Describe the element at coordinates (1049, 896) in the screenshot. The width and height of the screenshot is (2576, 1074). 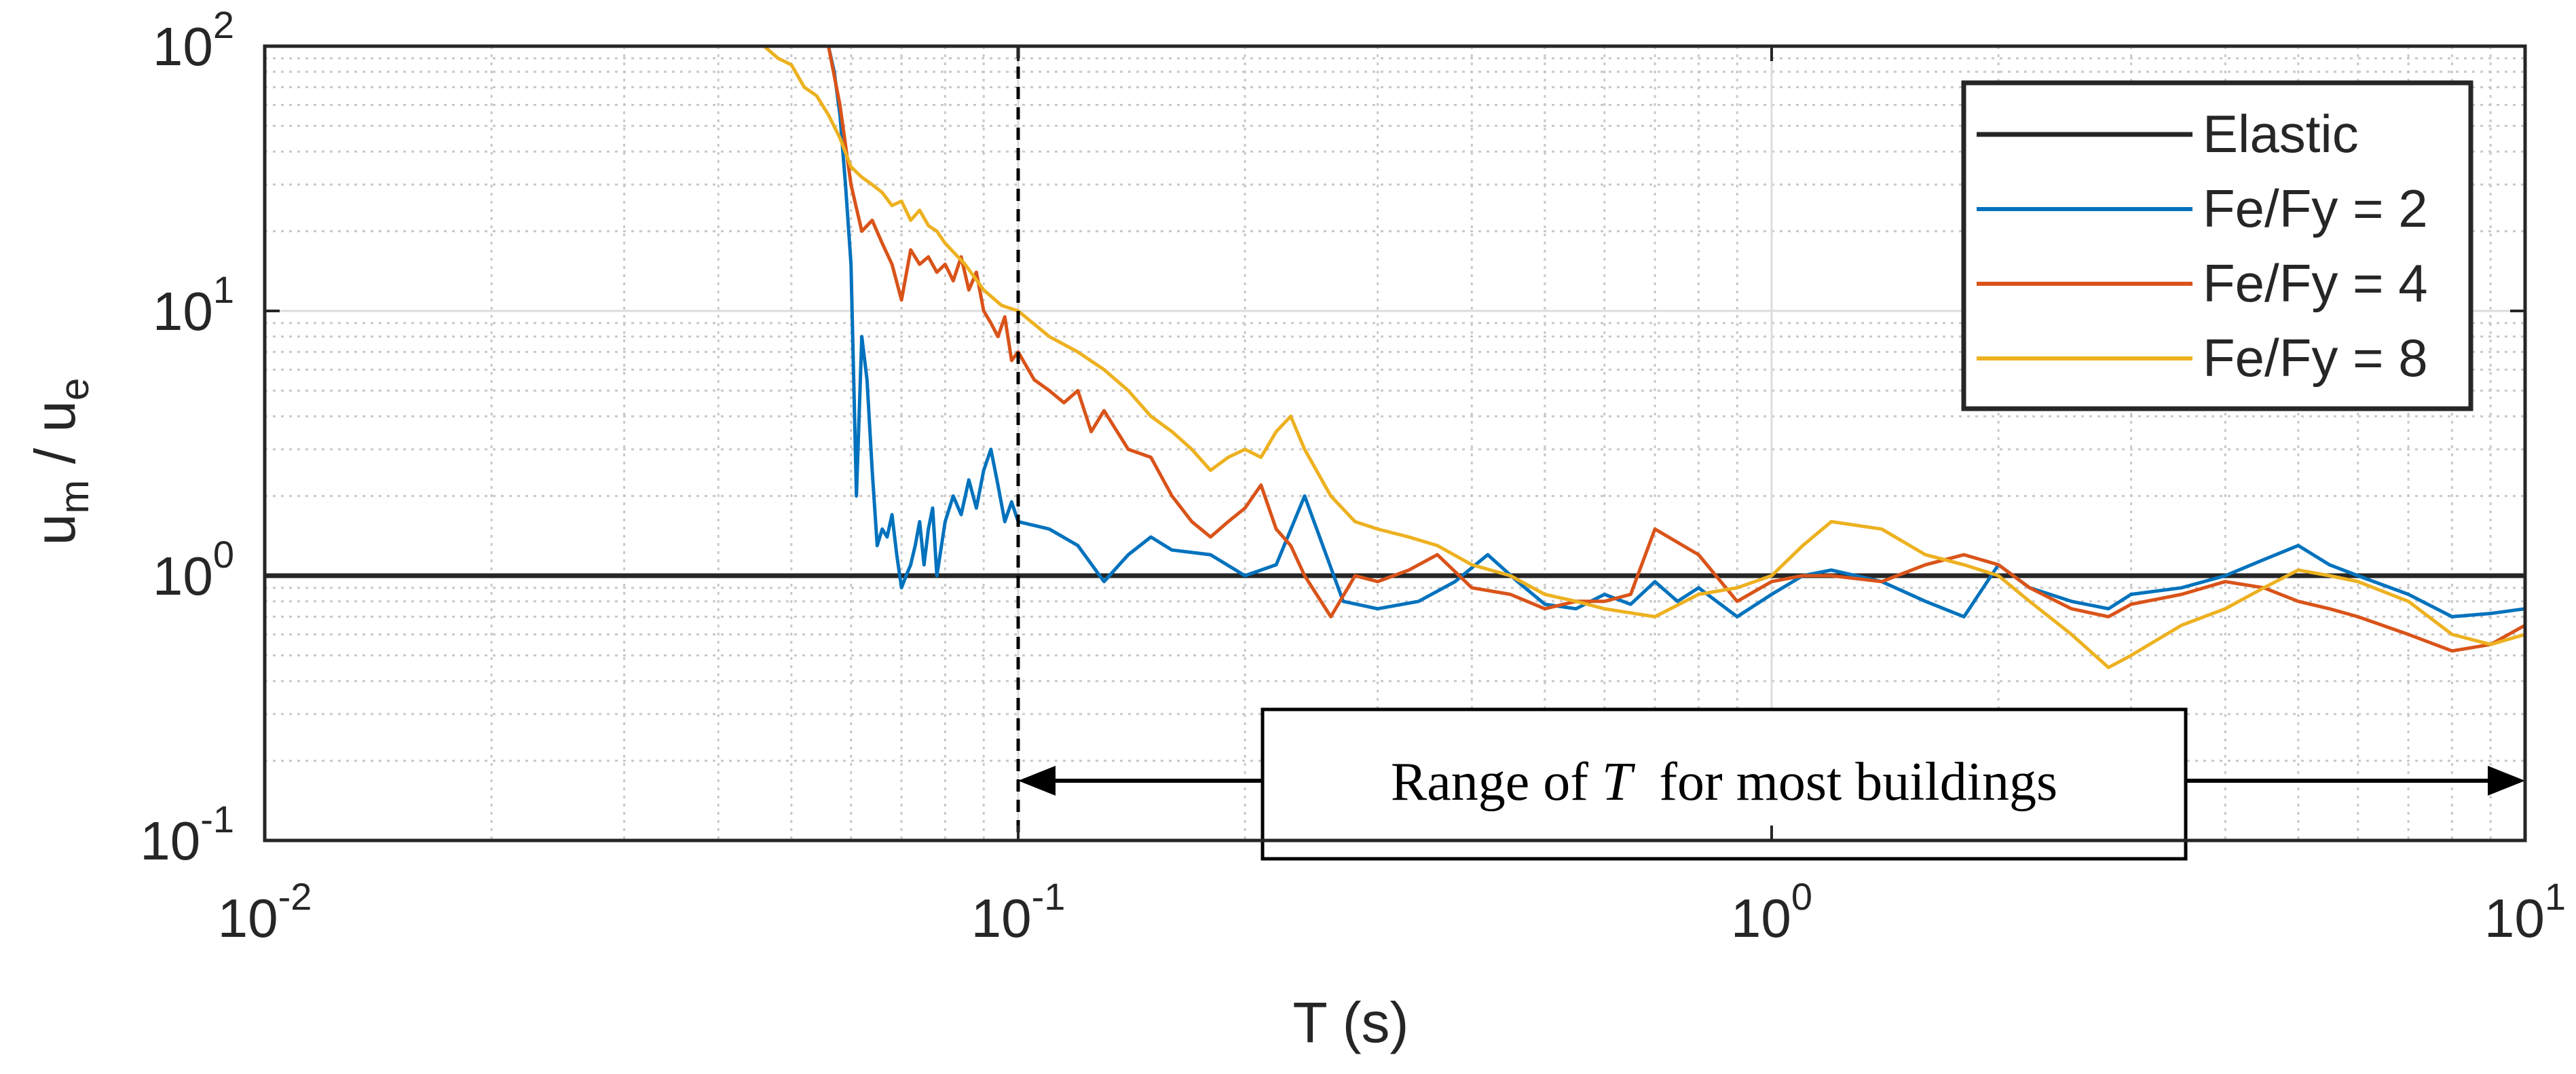
I see `x-tick-exponent: -1` at that location.